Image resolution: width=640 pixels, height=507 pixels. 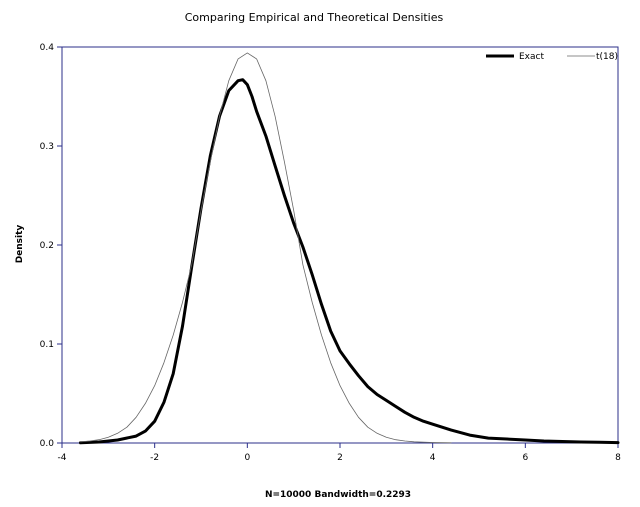 I want to click on x-tick-label: 2, so click(x=340, y=458).